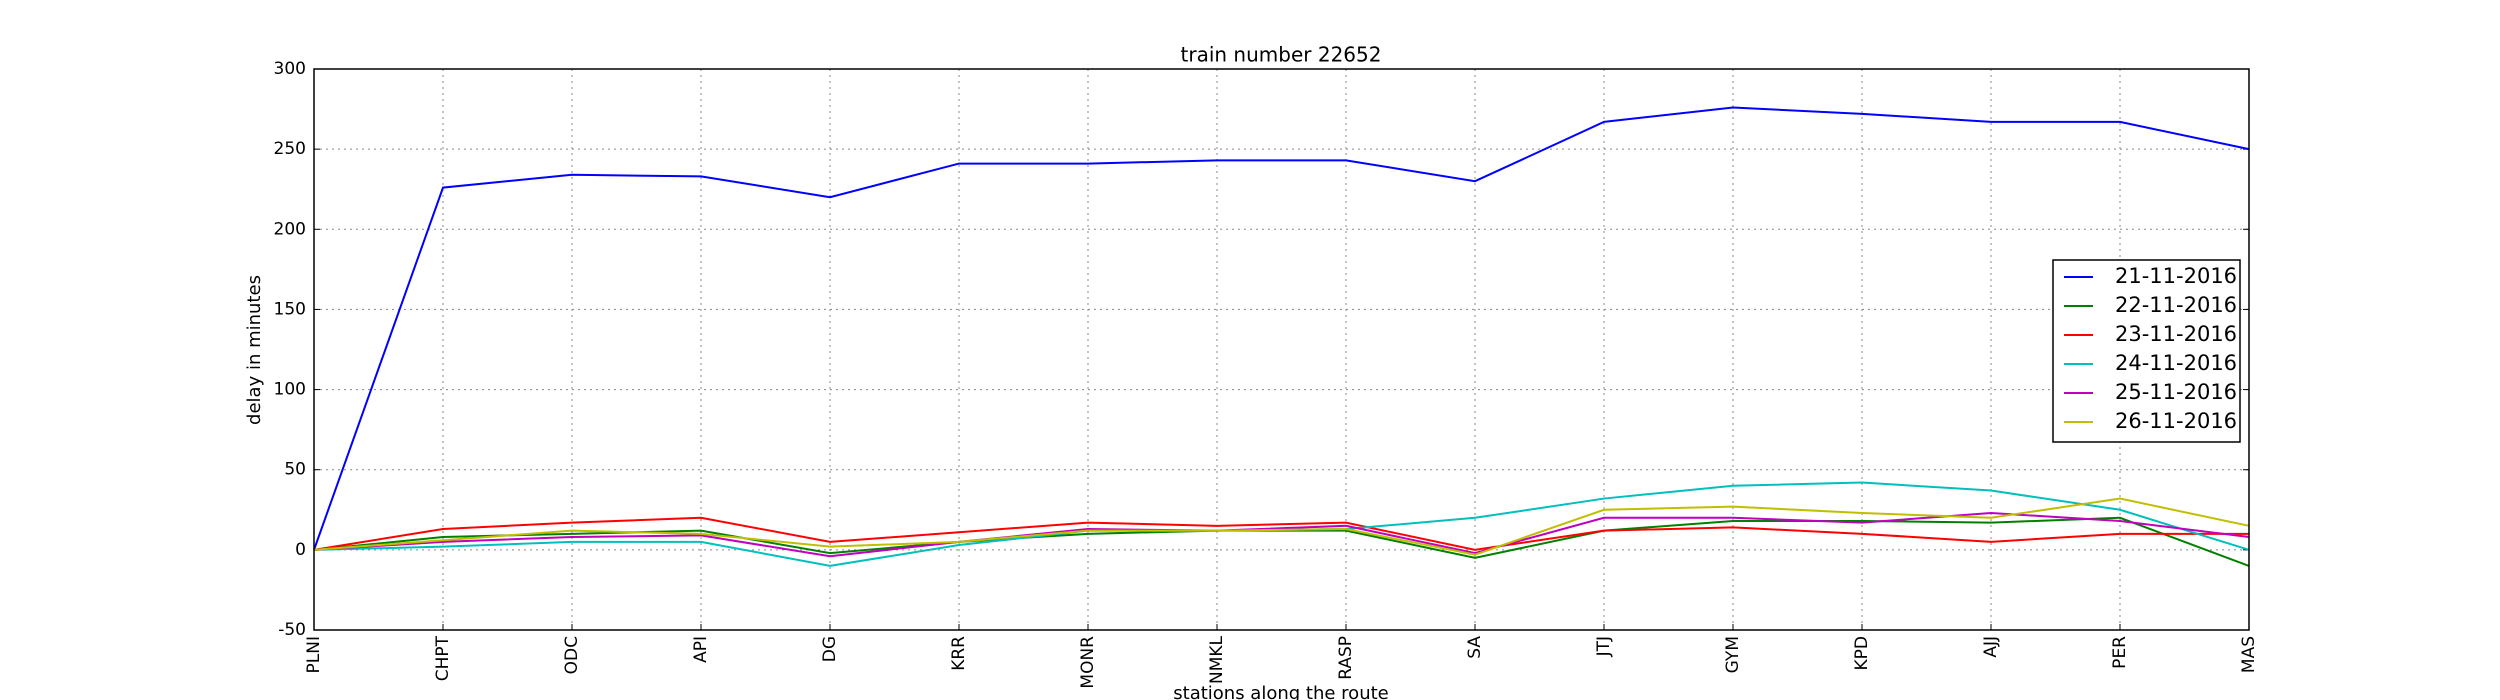 This screenshot has height=700, width=2500. What do you see at coordinates (1217, 659) in the screenshot?
I see `x-tick-label: NMKL` at bounding box center [1217, 659].